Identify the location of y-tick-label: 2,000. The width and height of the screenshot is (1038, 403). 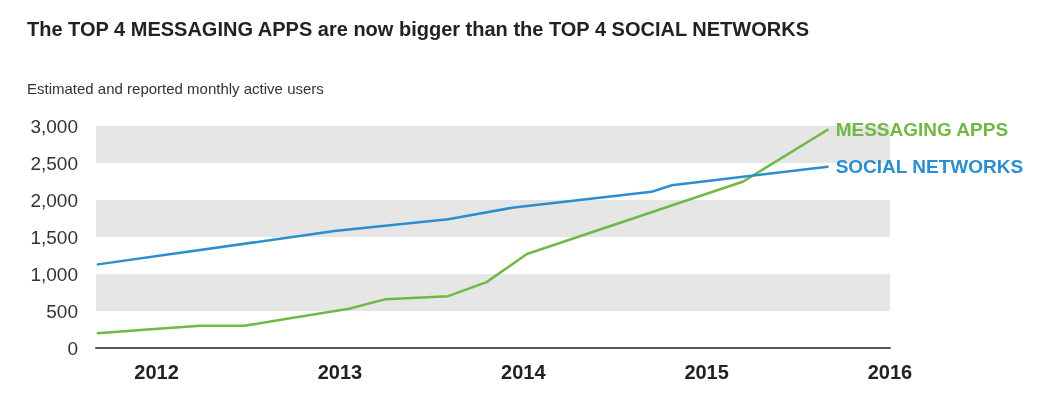
(54, 200).